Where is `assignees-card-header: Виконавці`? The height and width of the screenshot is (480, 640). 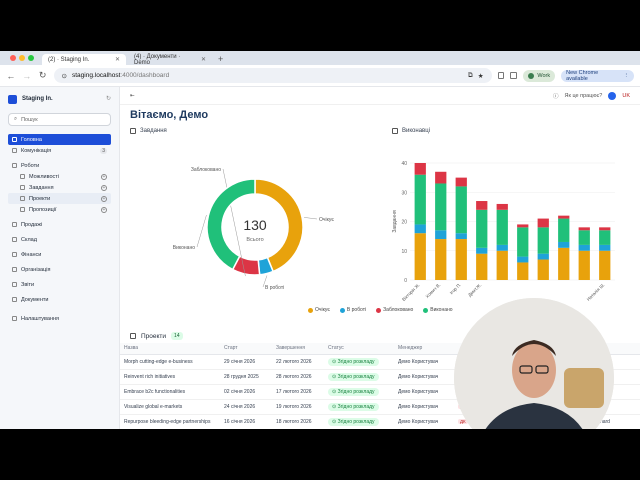 assignees-card-header: Виконавці is located at coordinates (411, 131).